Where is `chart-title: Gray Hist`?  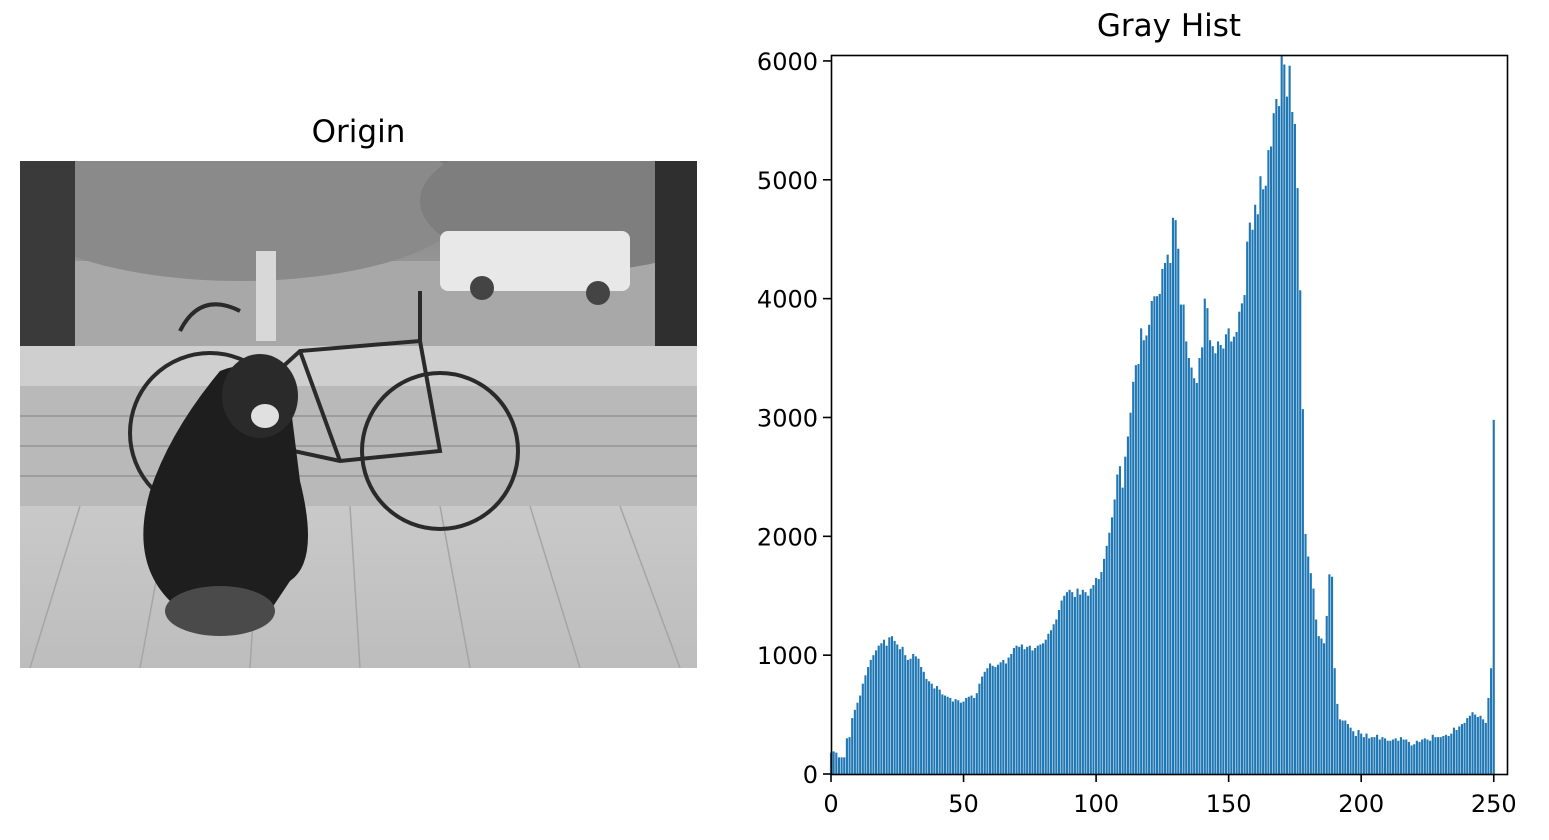 chart-title: Gray Hist is located at coordinates (1169, 26).